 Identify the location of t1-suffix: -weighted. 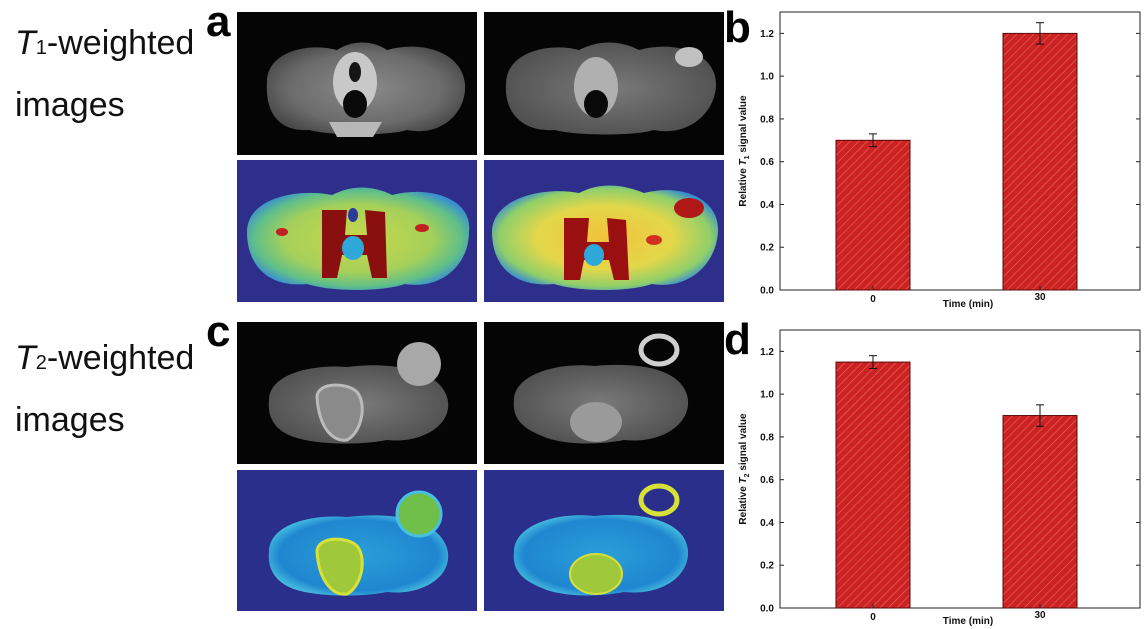
(120, 43).